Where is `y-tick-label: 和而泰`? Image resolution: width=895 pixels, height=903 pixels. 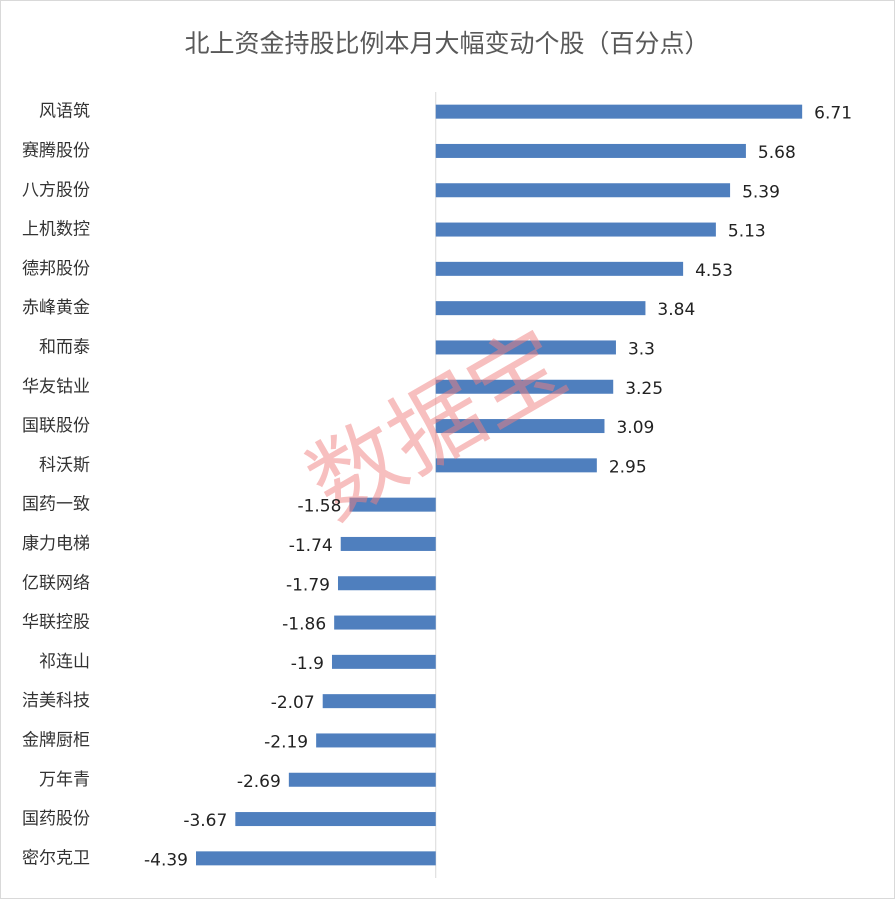 y-tick-label: 和而泰 is located at coordinates (64, 347).